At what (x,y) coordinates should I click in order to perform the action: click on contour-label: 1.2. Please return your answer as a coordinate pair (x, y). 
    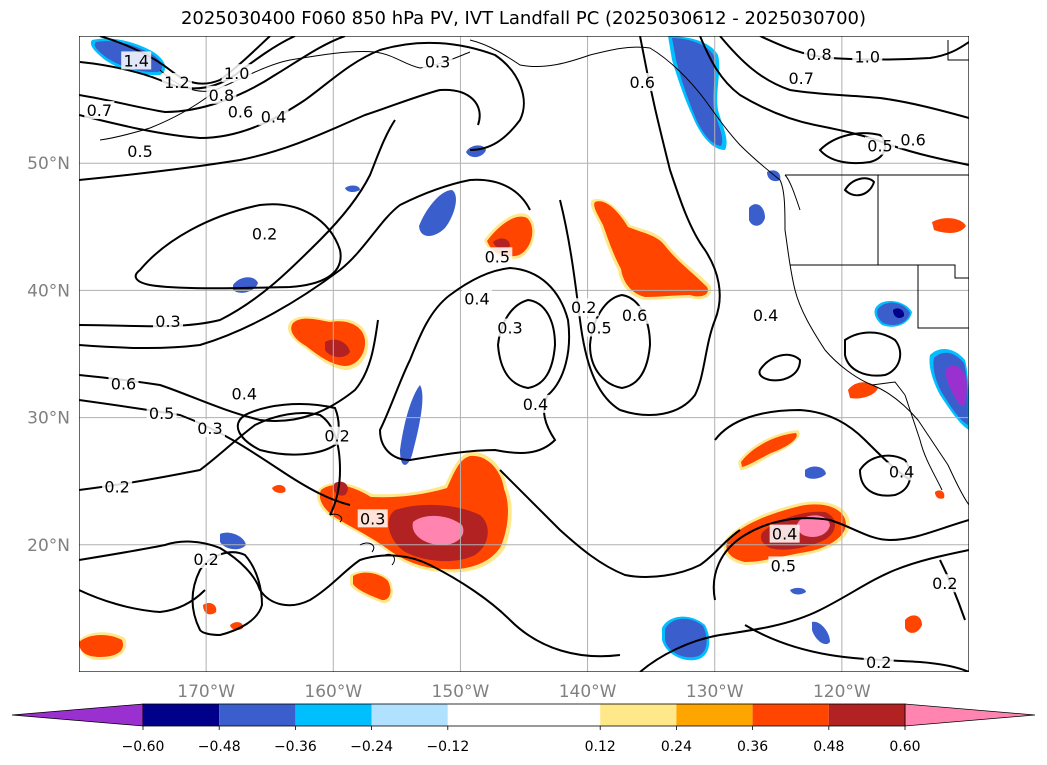
    Looking at the image, I should click on (176, 82).